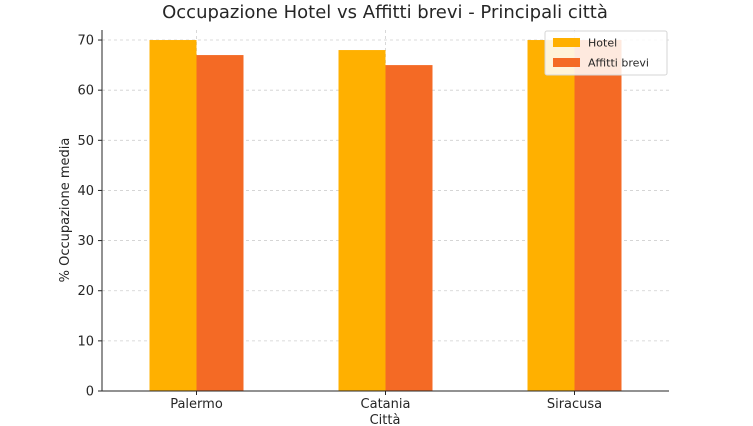 This screenshot has height=426, width=753. What do you see at coordinates (602, 43) in the screenshot?
I see `legend-label: Hotel` at bounding box center [602, 43].